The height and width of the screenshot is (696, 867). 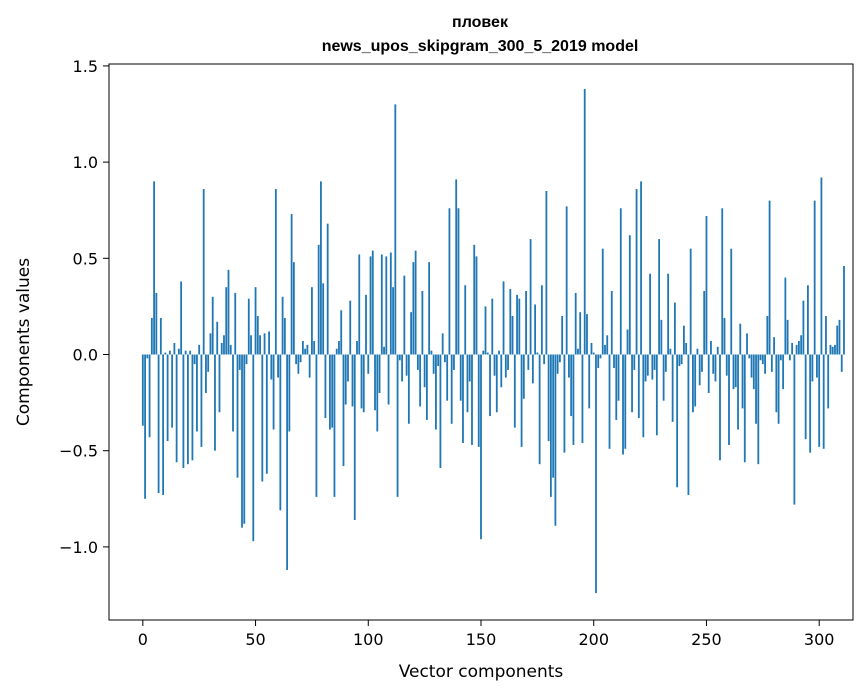 What do you see at coordinates (819, 639) in the screenshot?
I see `x-tick-label: 300` at bounding box center [819, 639].